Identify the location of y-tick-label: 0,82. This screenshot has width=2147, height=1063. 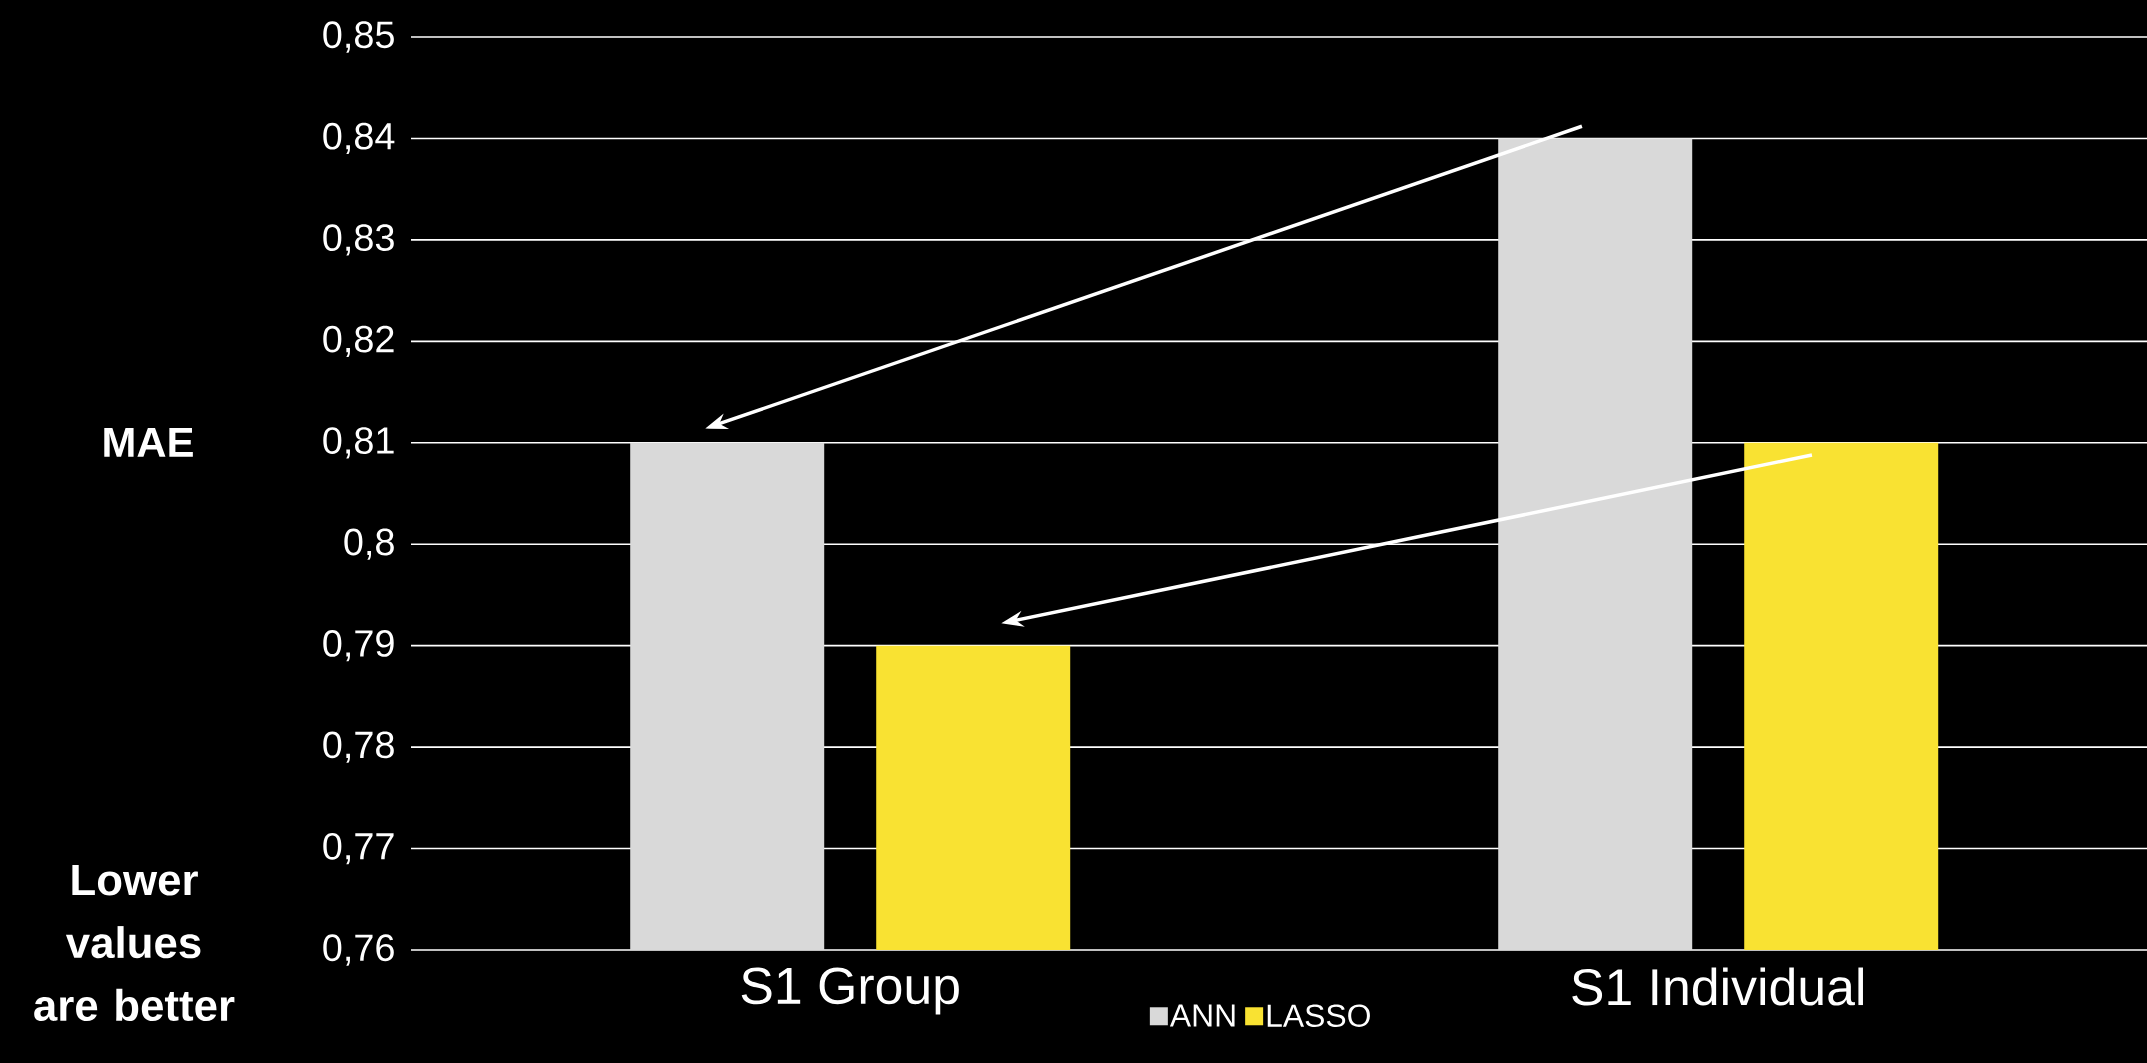
(358, 341).